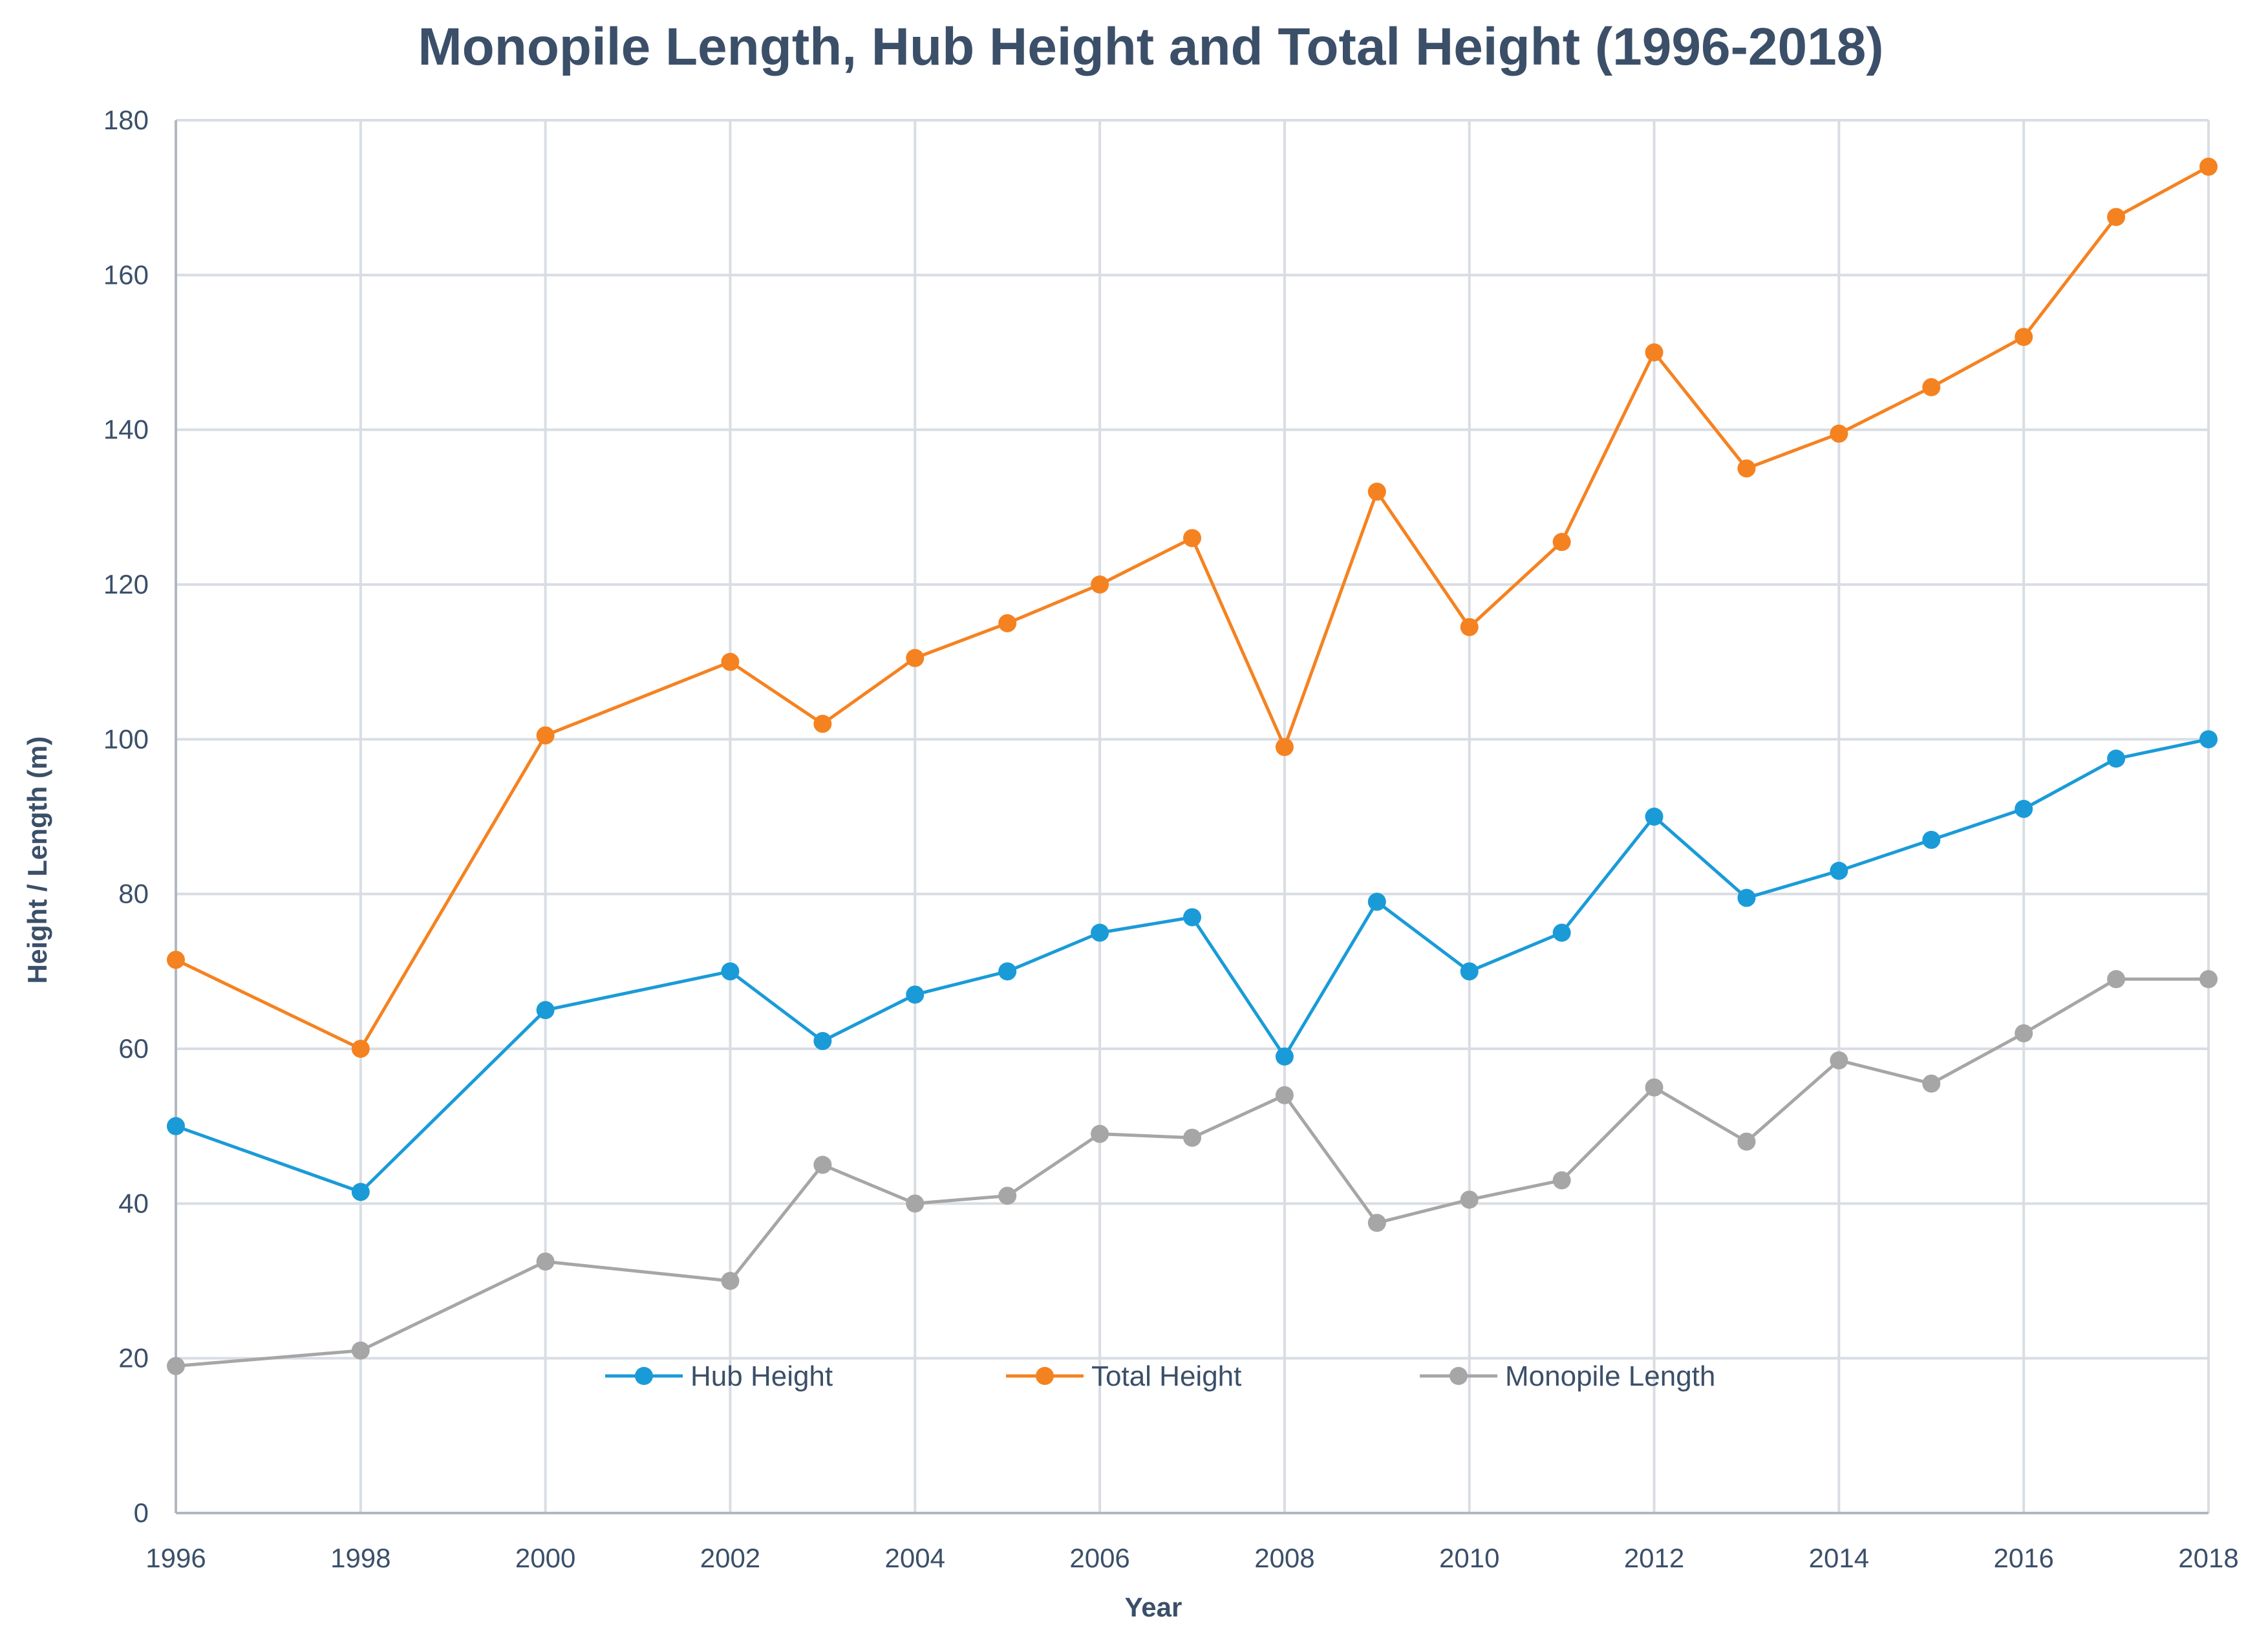 Image resolution: width=2268 pixels, height=1643 pixels. Describe the element at coordinates (126, 739) in the screenshot. I see `y-tick-label: 100` at that location.